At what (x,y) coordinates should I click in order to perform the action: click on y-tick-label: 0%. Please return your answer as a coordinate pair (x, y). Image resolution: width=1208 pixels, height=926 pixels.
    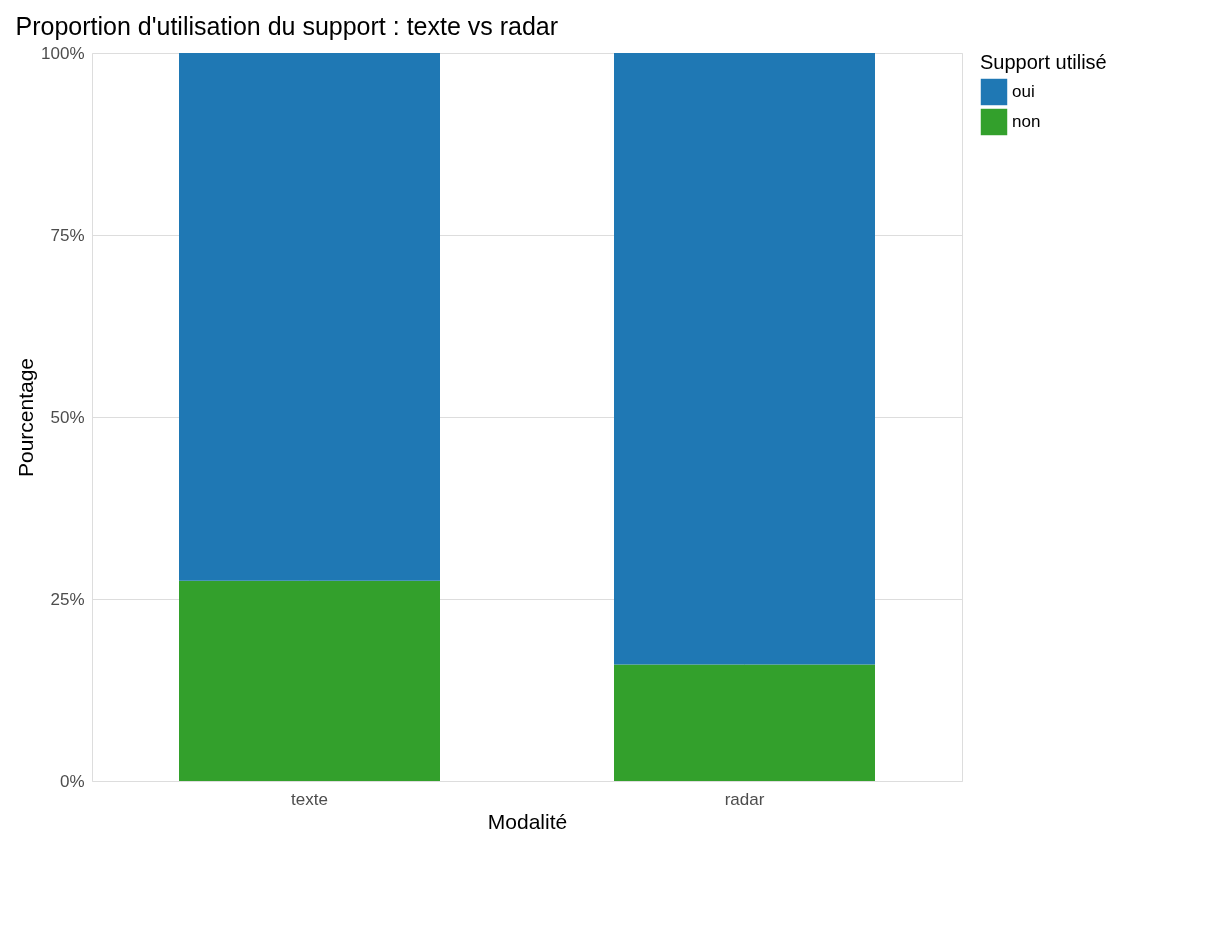
    Looking at the image, I should click on (72, 781).